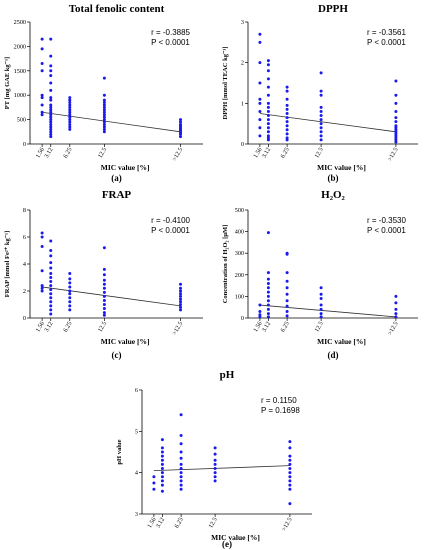  Describe the element at coordinates (333, 195) in the screenshot. I see `chart-title: H₂O₂` at that location.